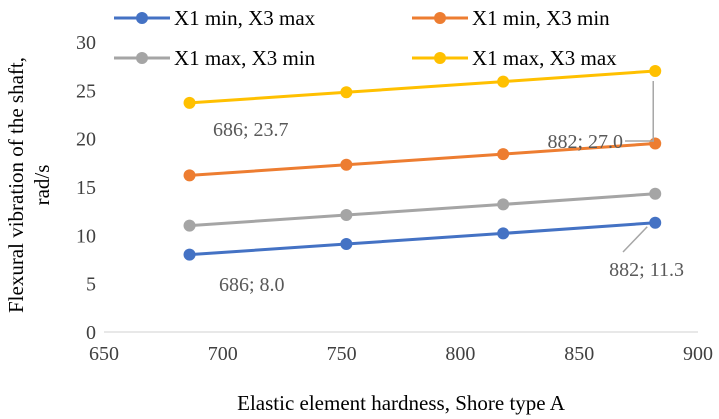 This screenshot has height=419, width=719. I want to click on x-tick-label: 850, so click(579, 354).